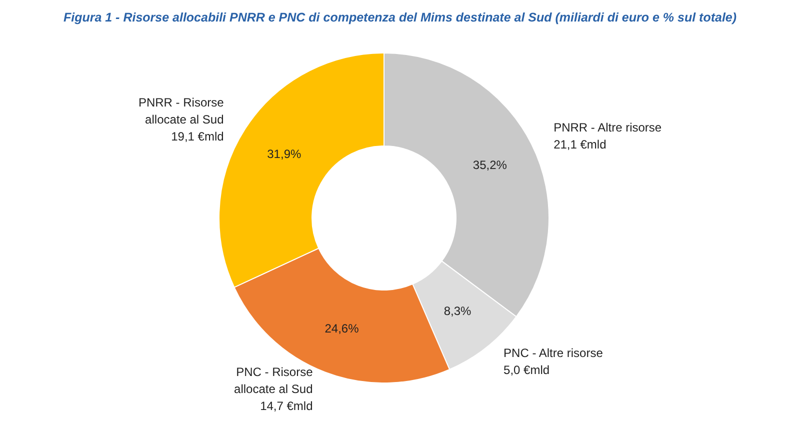 The height and width of the screenshot is (436, 800). Describe the element at coordinates (458, 311) in the screenshot. I see `data-label: 8,3%` at that location.